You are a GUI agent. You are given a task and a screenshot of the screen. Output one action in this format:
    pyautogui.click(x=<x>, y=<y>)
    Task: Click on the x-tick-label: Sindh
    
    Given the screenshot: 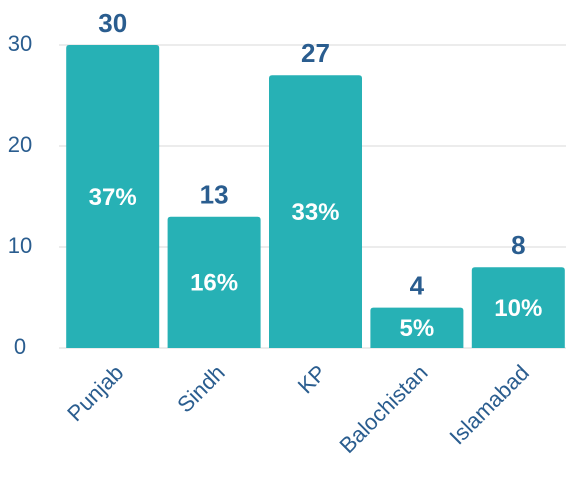 What is the action you would take?
    pyautogui.click(x=200, y=388)
    